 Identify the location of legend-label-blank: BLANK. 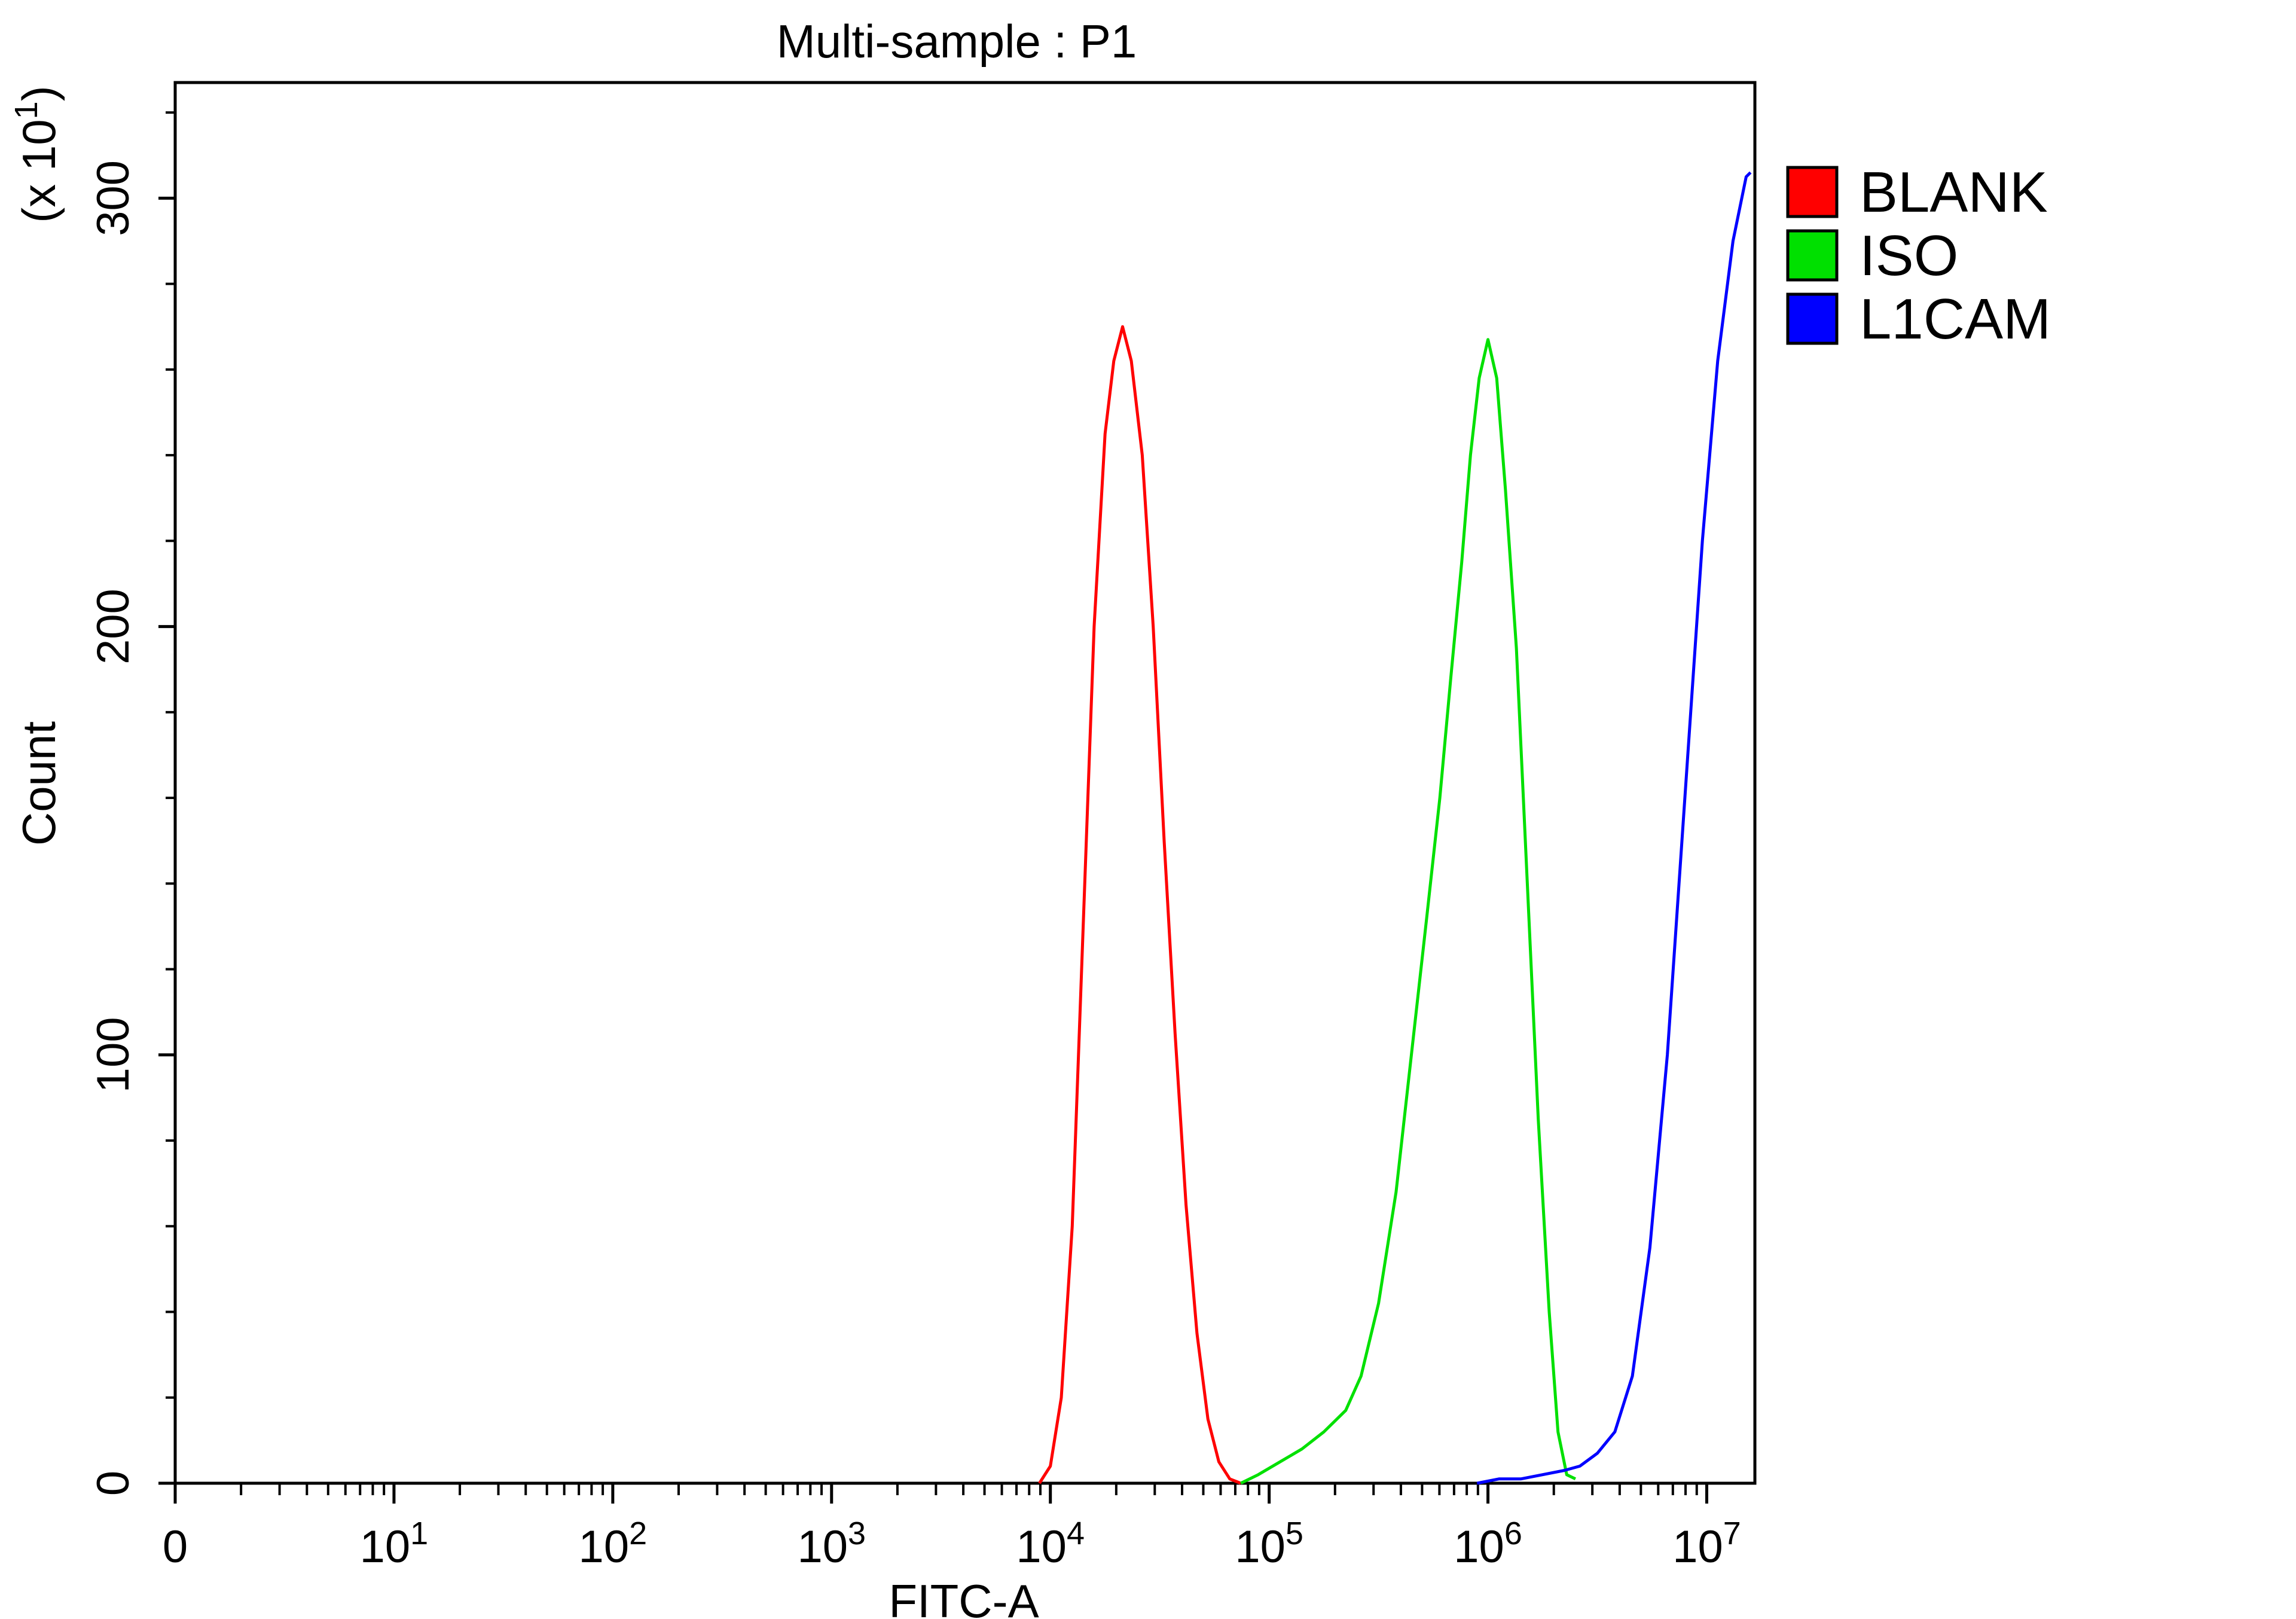
(1954, 192).